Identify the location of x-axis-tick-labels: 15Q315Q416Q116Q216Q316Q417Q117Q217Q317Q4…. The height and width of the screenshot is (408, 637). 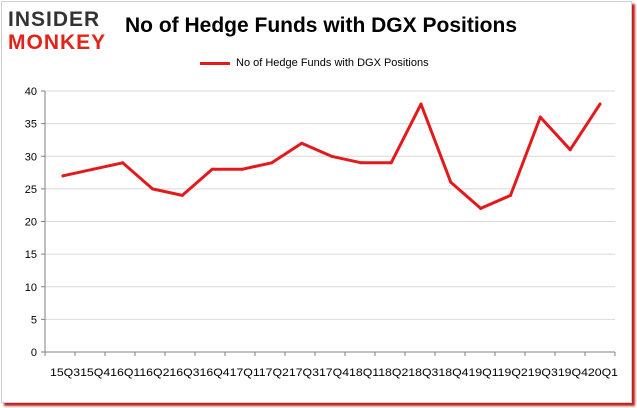
(334, 373).